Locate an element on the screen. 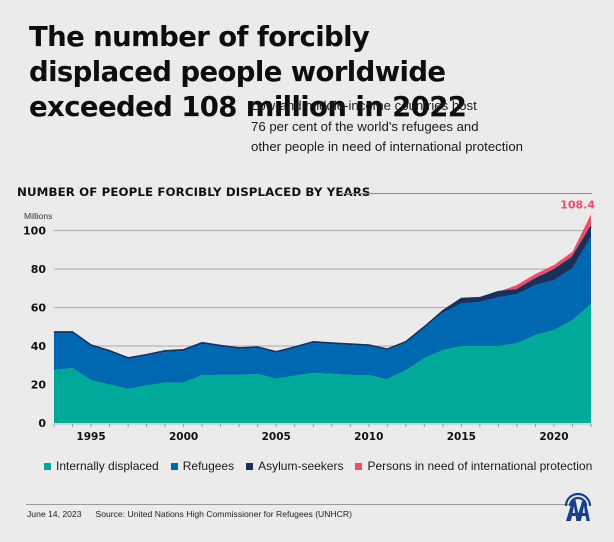 Image resolution: width=614 pixels, height=542 pixels. x-tick-label: 2010 is located at coordinates (368, 437).